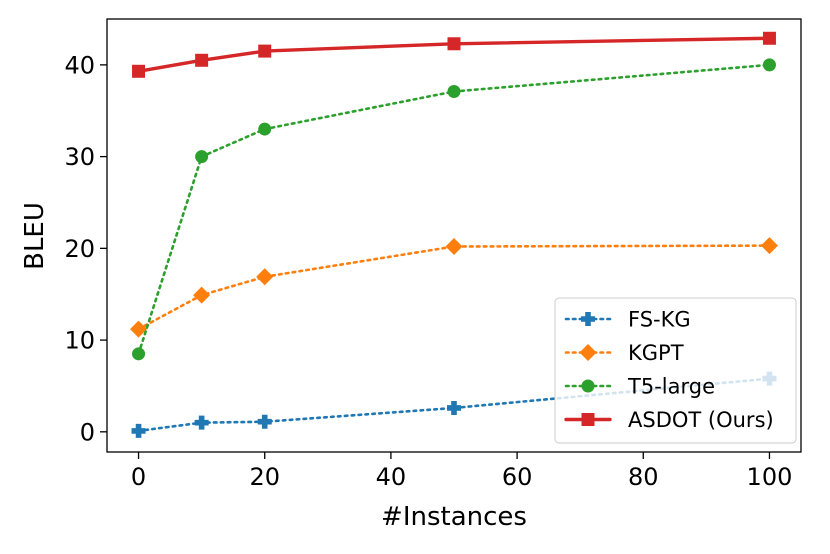  What do you see at coordinates (35, 236) in the screenshot?
I see `y-axis-label: BLEU` at bounding box center [35, 236].